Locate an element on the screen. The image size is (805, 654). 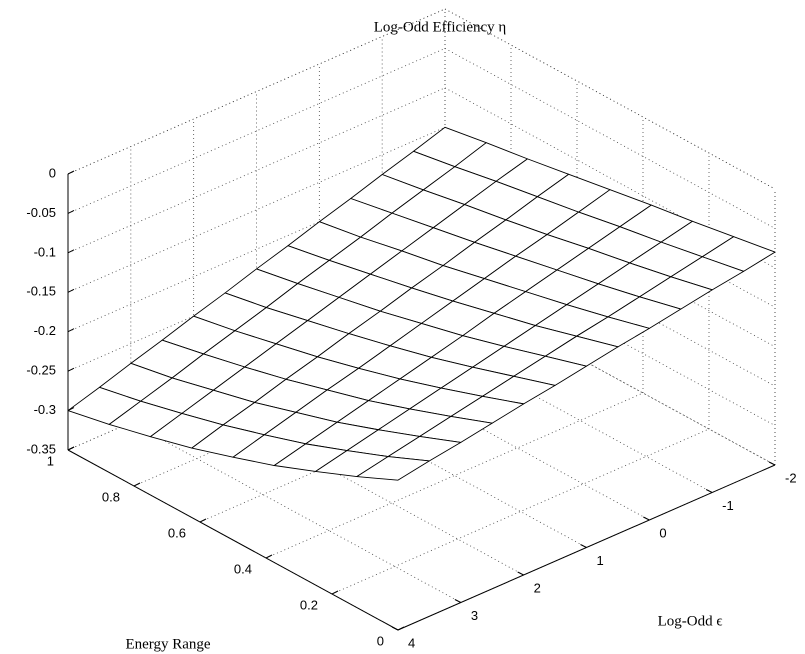
y-tick-label: 0.2 is located at coordinates (309, 604).